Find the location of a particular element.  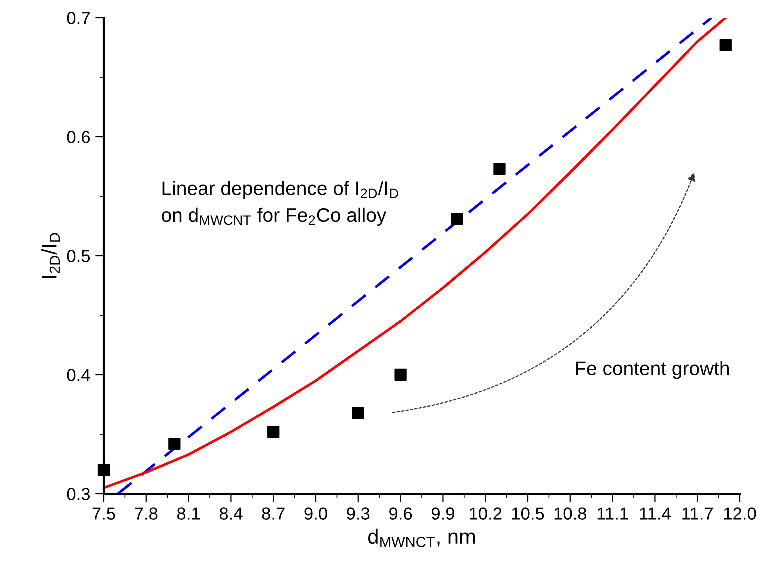

x-tick-label: 8.7 is located at coordinates (273, 514).